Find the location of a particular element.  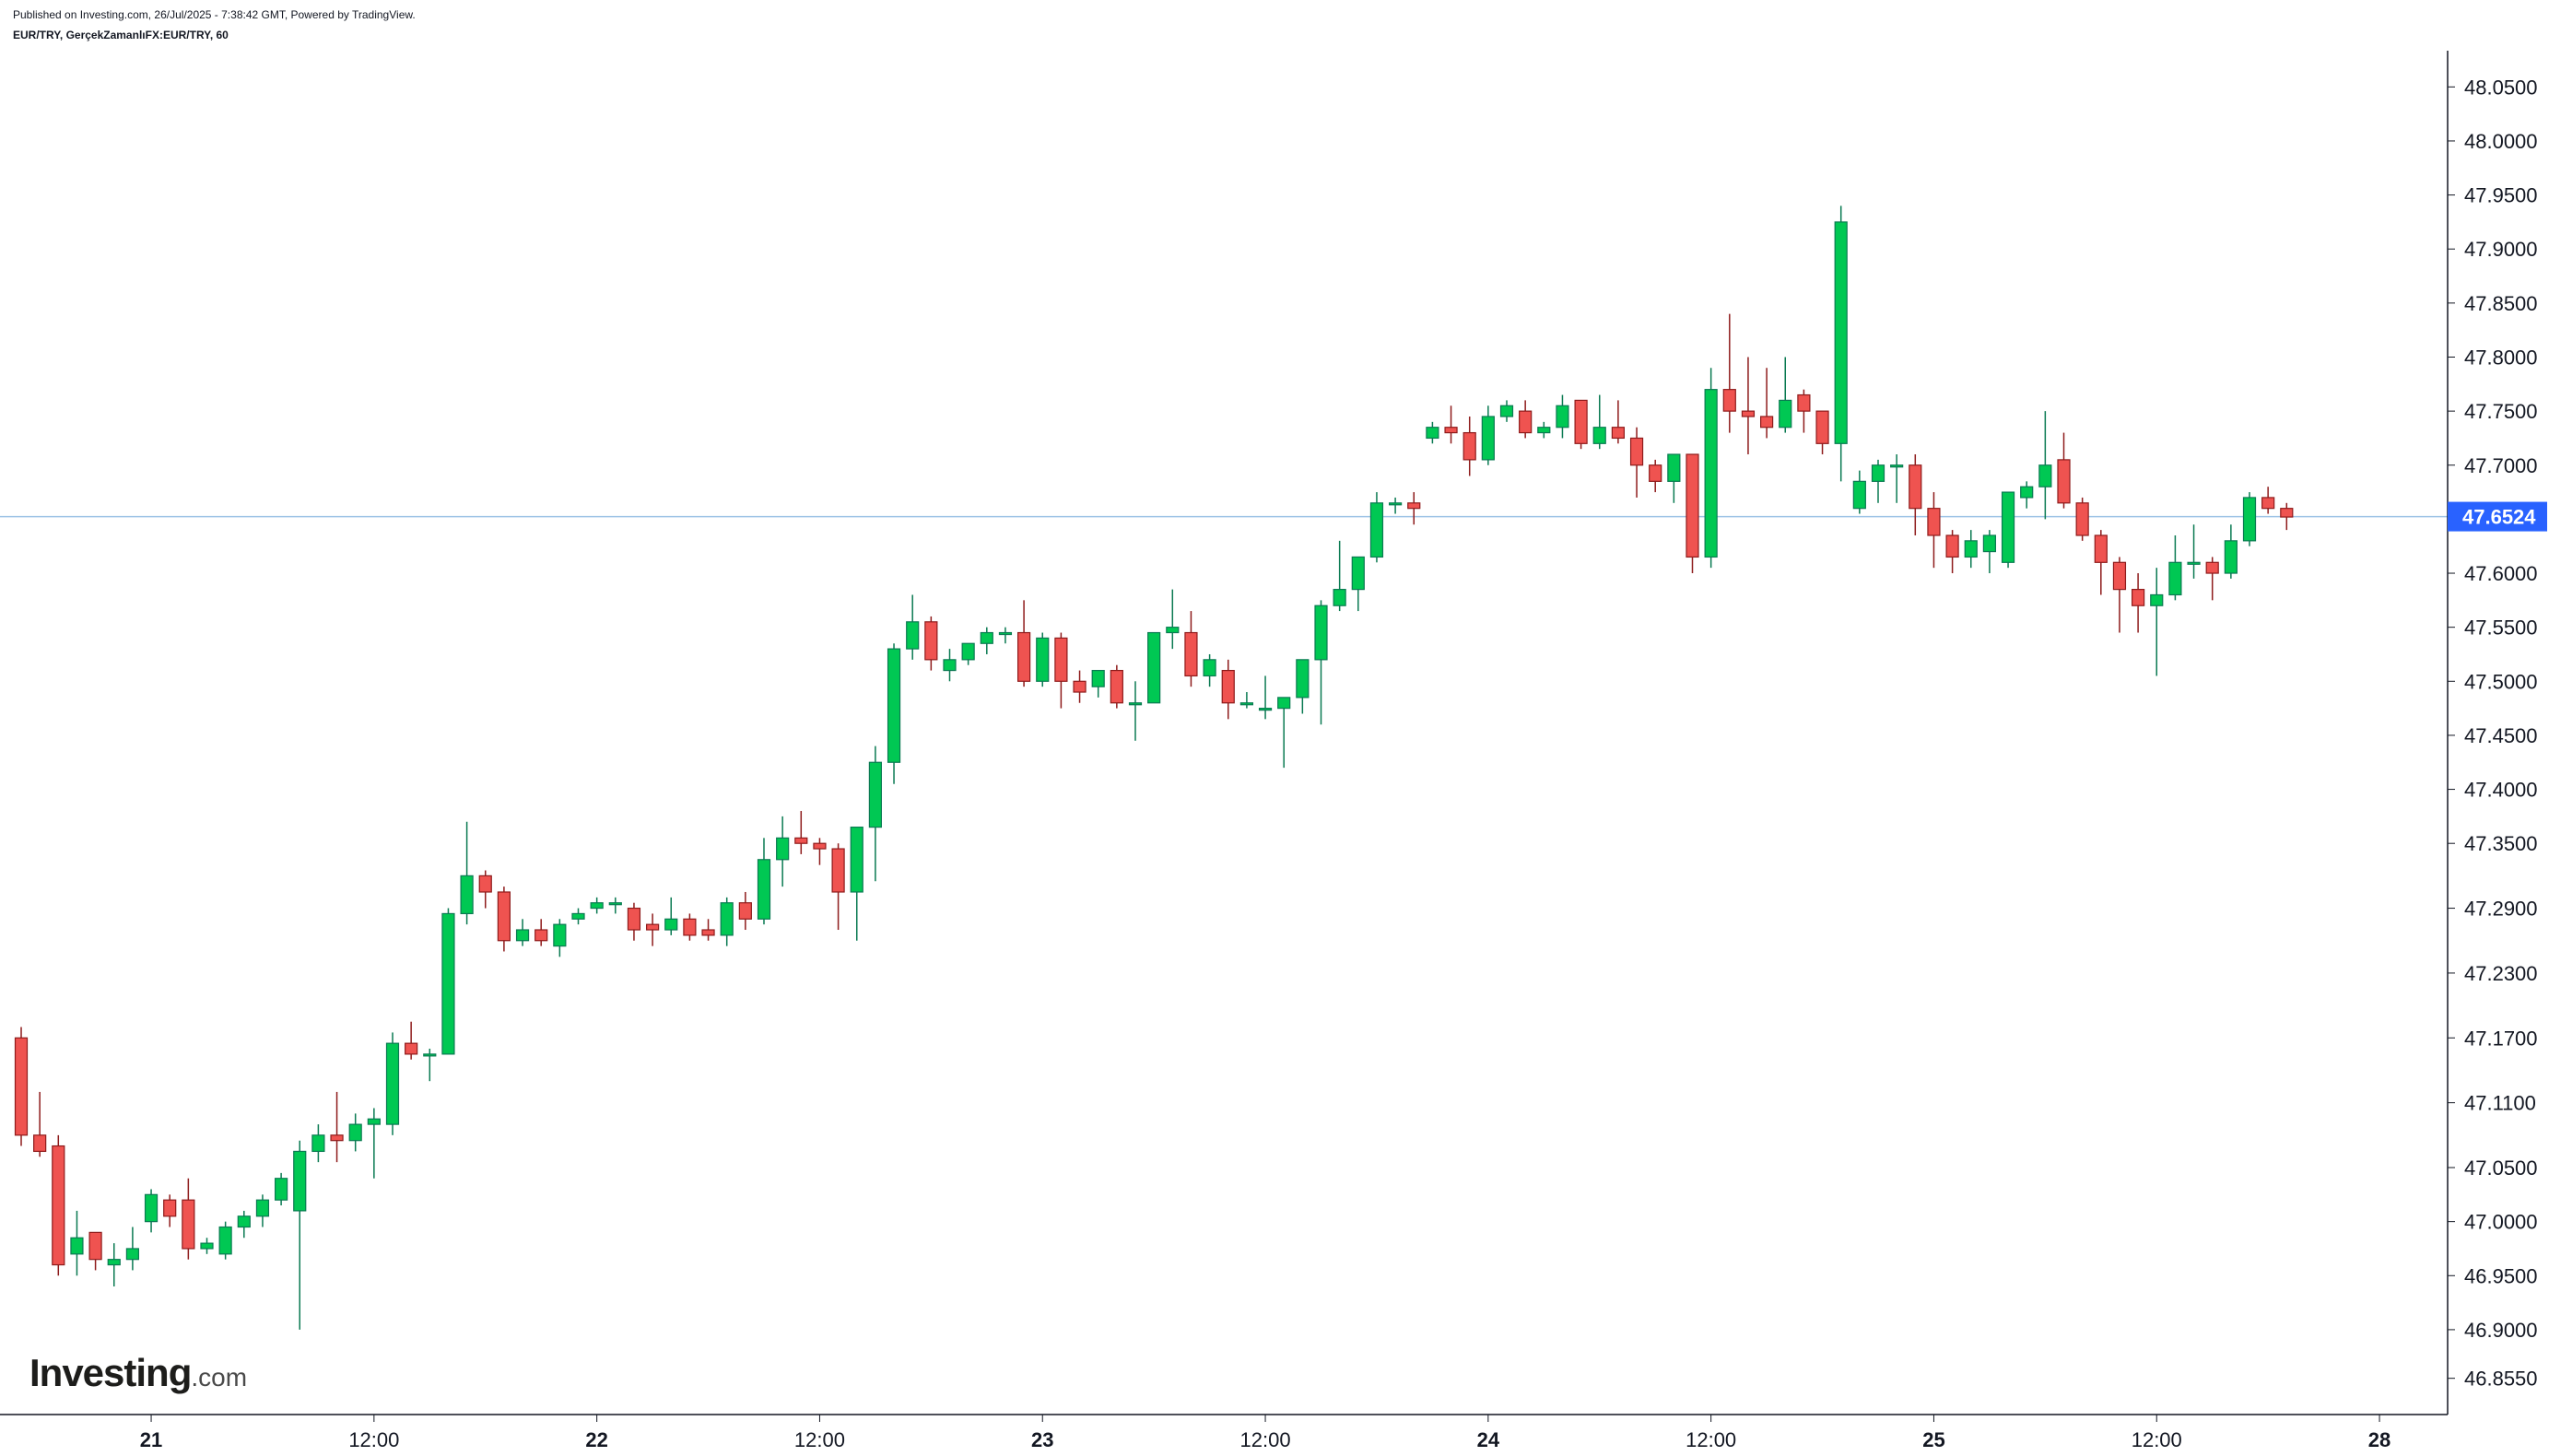

price-tick-label: 47.0000 is located at coordinates (2501, 1222).